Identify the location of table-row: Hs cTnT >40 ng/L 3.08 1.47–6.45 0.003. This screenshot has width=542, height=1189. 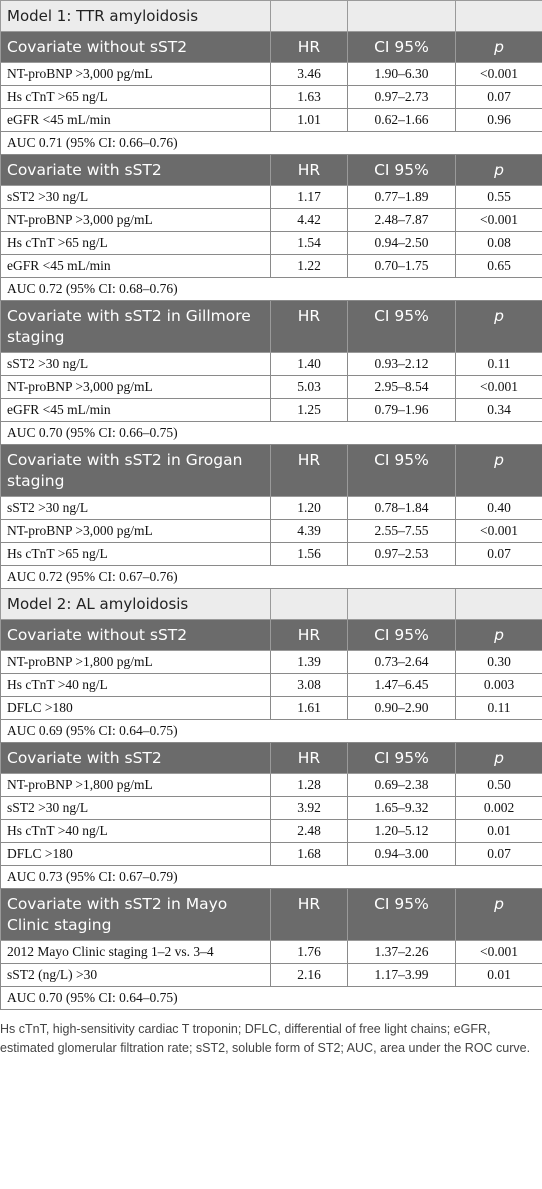
(271, 685).